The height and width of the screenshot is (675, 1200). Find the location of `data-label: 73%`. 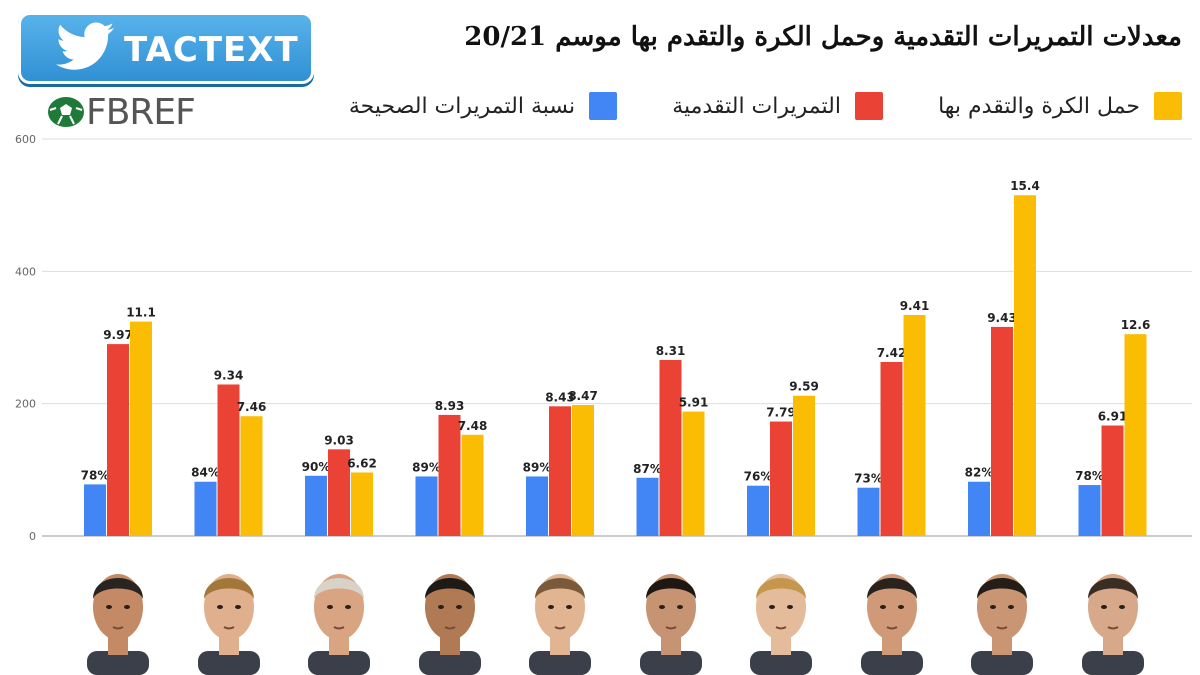

data-label: 73% is located at coordinates (868, 479).